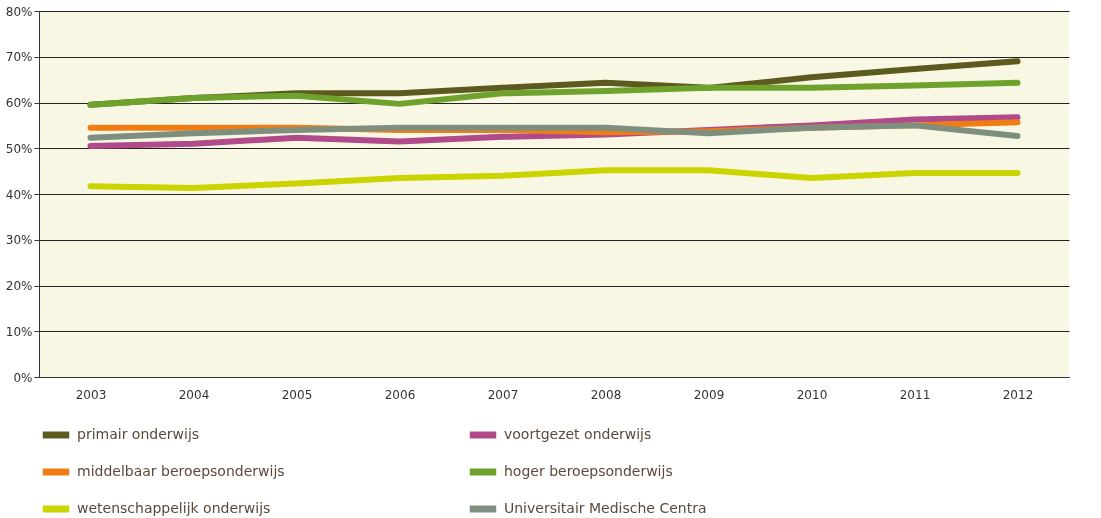  Describe the element at coordinates (19, 286) in the screenshot. I see `y-tick-label: 20%` at that location.